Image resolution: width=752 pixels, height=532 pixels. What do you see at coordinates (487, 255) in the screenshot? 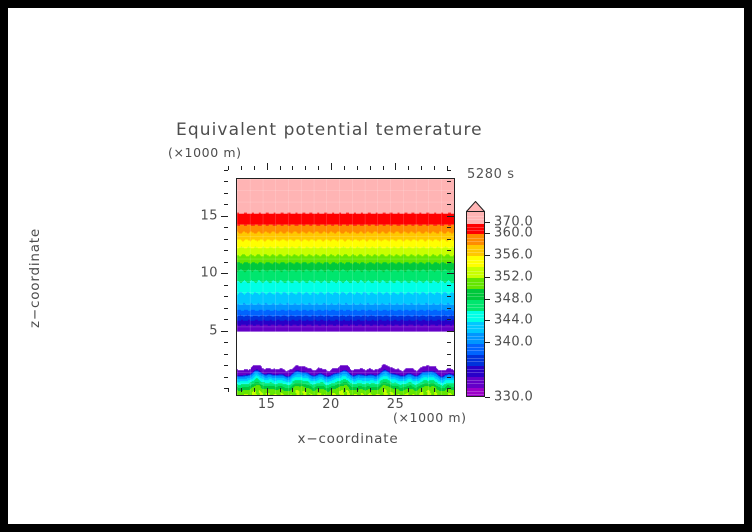
I see `colorbar-tick-356.0` at bounding box center [487, 255].